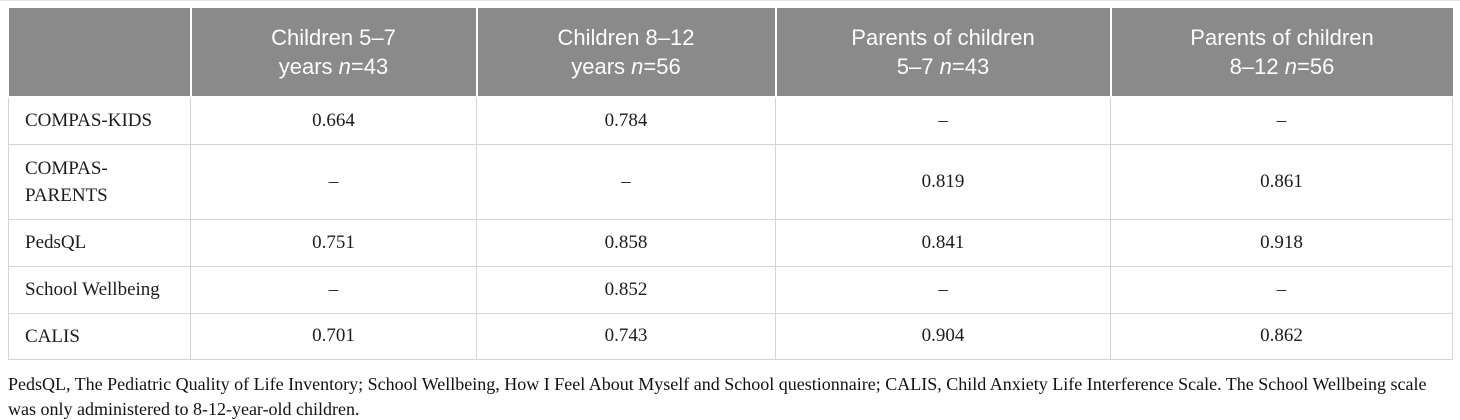 The height and width of the screenshot is (420, 1460). I want to click on cell-value: 0.701, so click(333, 336).